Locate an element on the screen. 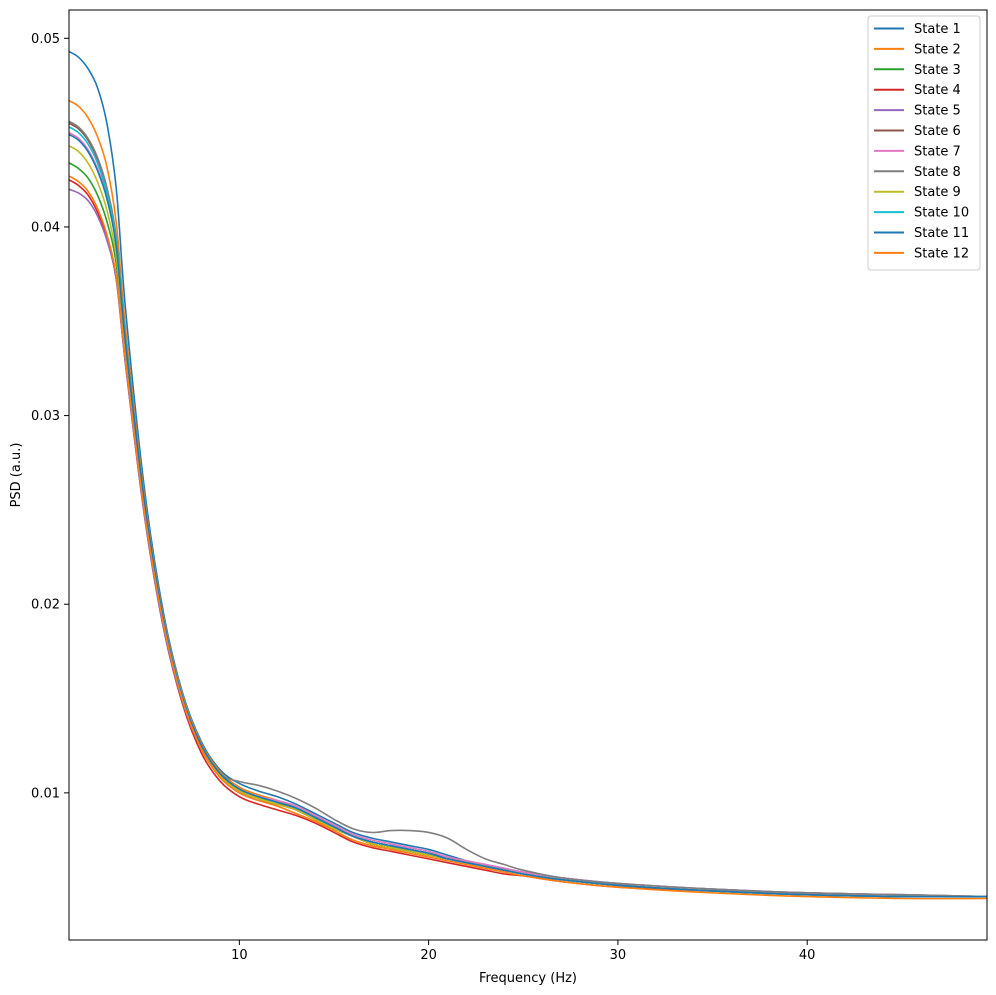  legend-label: State 8 is located at coordinates (937, 172).